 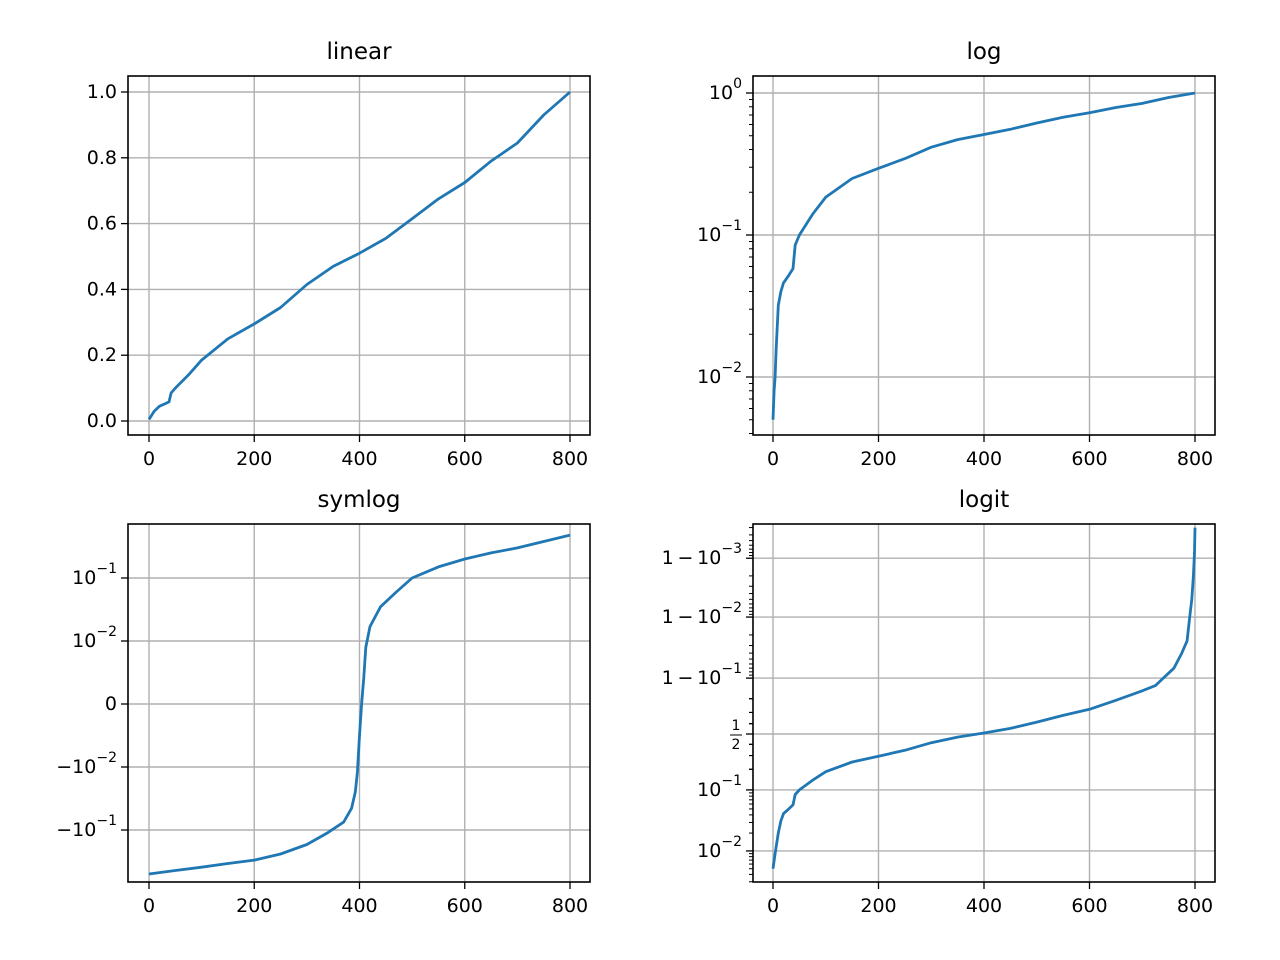 What do you see at coordinates (736, 726) in the screenshot?
I see `y-tick-label-numerator: 1` at bounding box center [736, 726].